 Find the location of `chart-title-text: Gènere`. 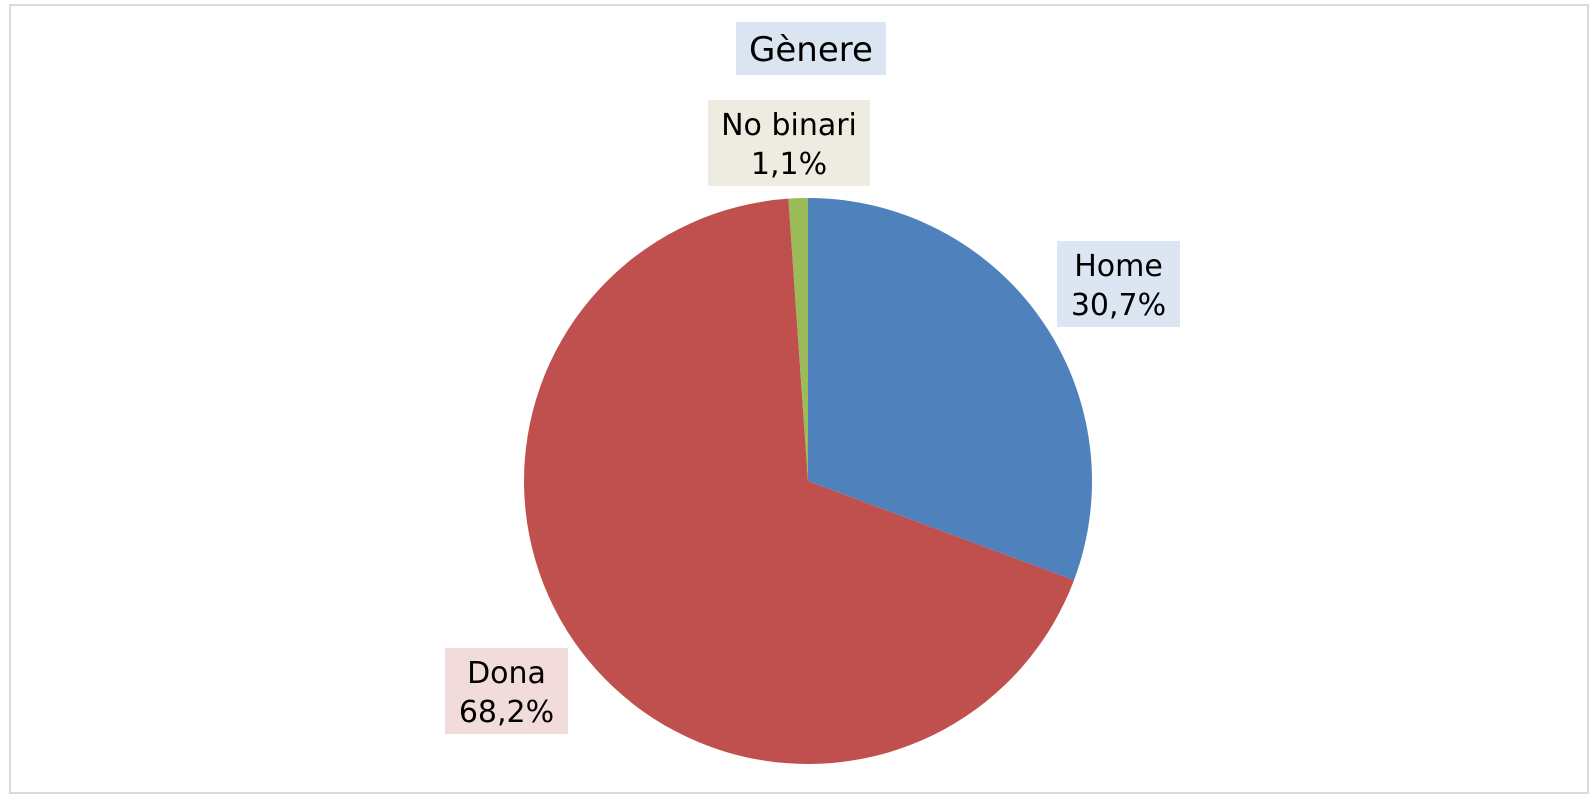

chart-title-text: Gènere is located at coordinates (811, 50).